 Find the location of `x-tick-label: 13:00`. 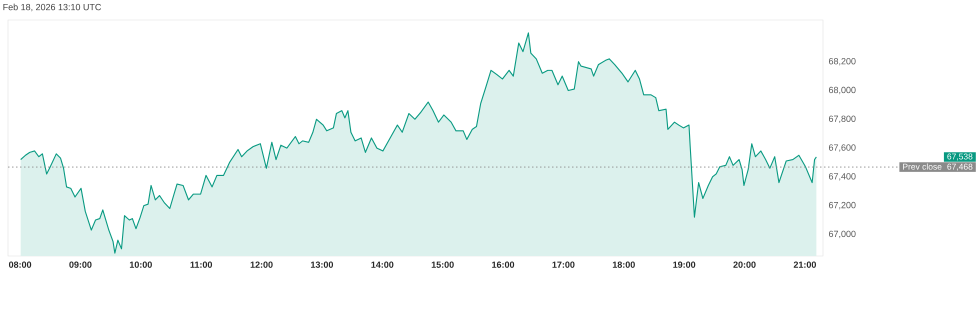

x-tick-label: 13:00 is located at coordinates (322, 265).